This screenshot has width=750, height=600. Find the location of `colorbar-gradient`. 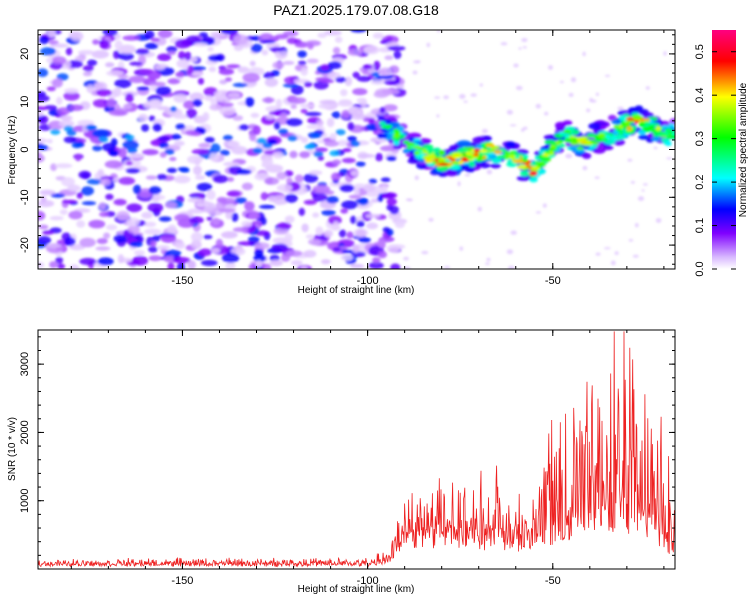

colorbar-gradient is located at coordinates (724, 149).